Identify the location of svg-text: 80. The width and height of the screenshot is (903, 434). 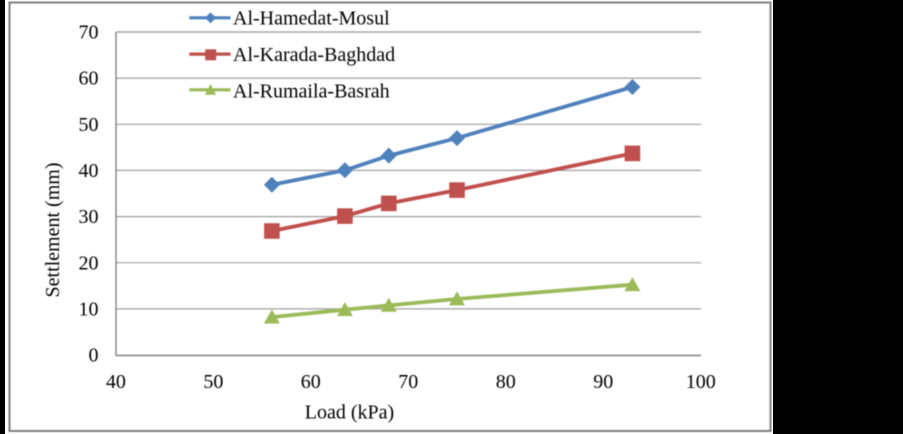
(506, 382).